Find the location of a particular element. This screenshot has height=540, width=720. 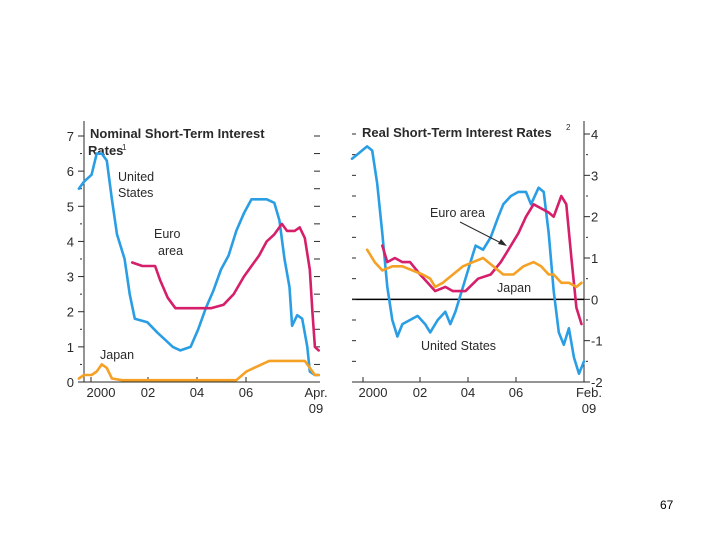

real-title: Real Short-Term Interest Rates is located at coordinates (457, 132).